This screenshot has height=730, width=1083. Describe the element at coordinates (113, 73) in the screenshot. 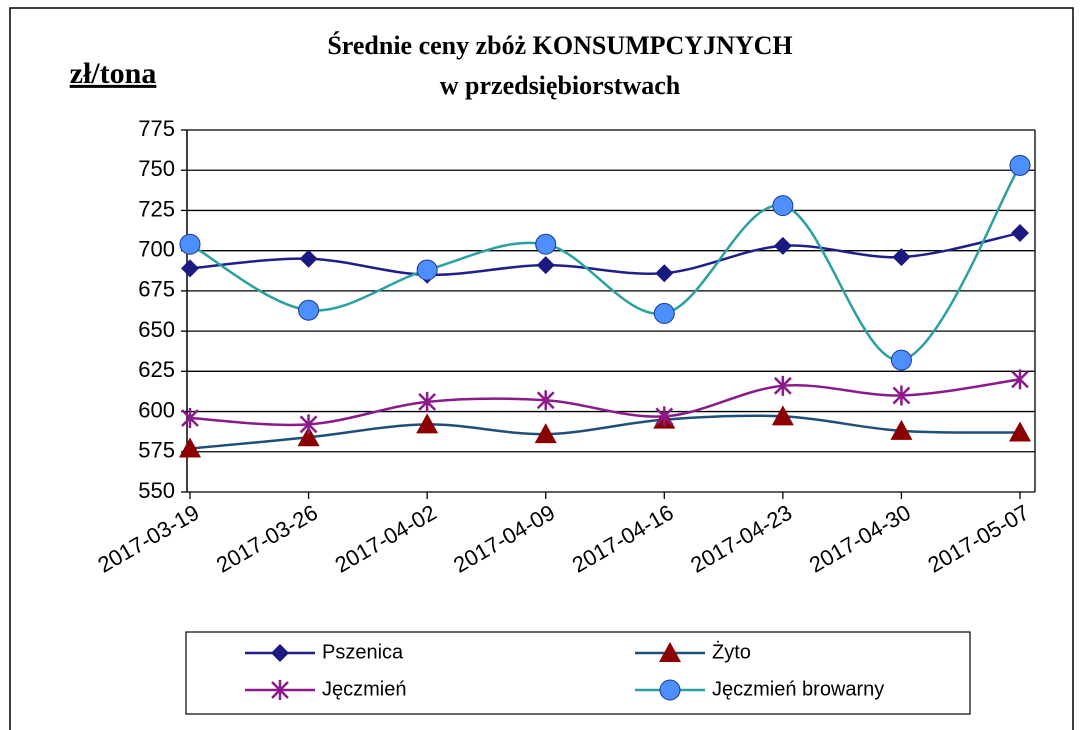

I see `y-axis-label: zł/tona` at that location.